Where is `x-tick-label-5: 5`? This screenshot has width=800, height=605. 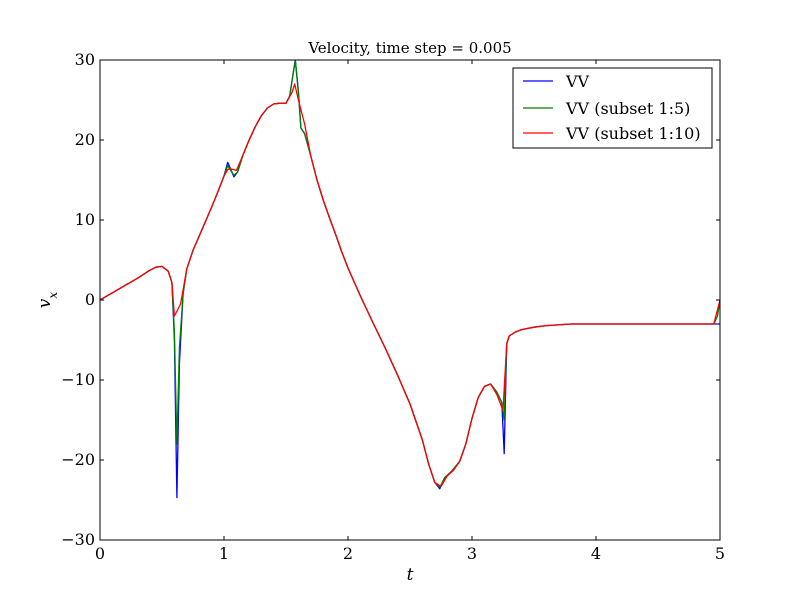 x-tick-label-5: 5 is located at coordinates (720, 553).